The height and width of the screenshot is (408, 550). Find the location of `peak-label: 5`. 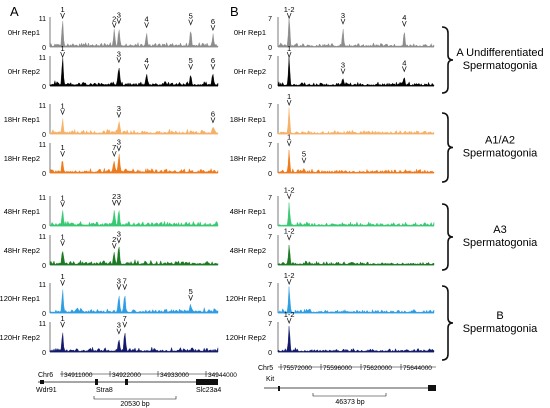

peak-label: 5 is located at coordinates (191, 291).